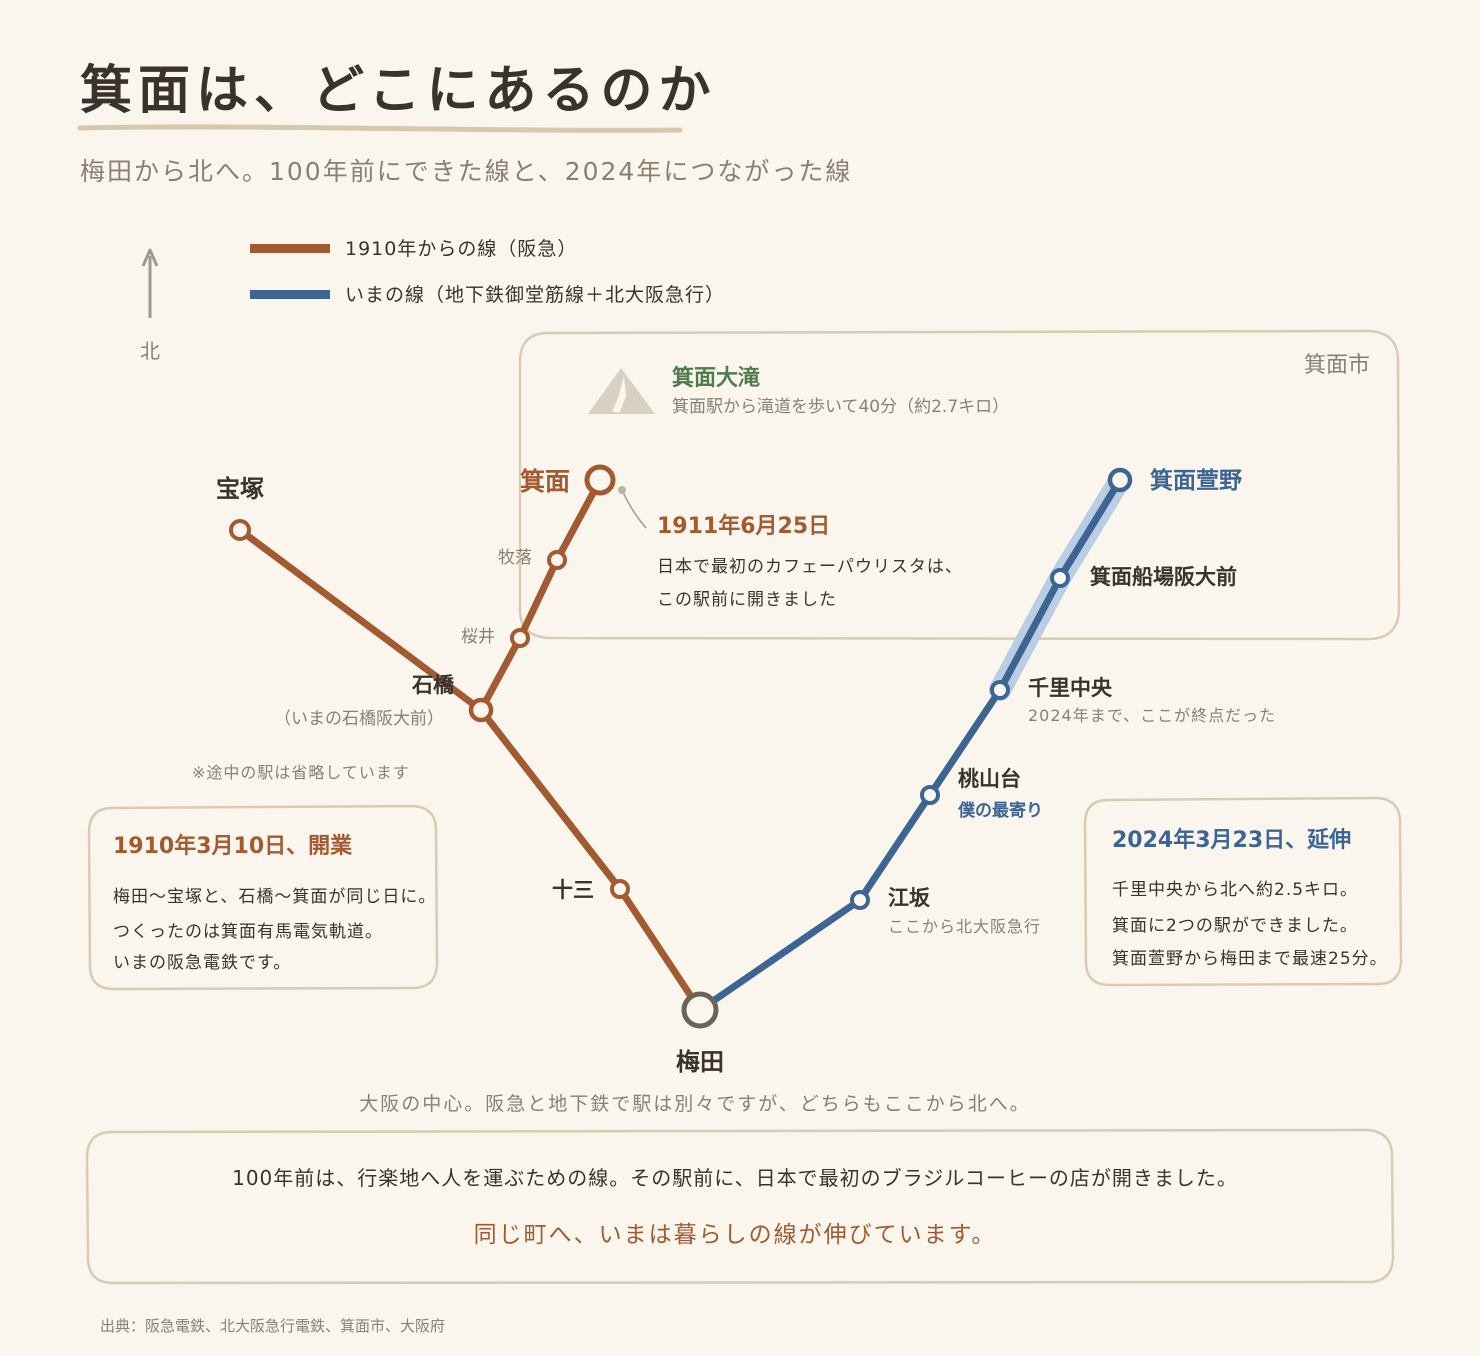  What do you see at coordinates (622, 490) in the screenshot?
I see `callout-dot` at bounding box center [622, 490].